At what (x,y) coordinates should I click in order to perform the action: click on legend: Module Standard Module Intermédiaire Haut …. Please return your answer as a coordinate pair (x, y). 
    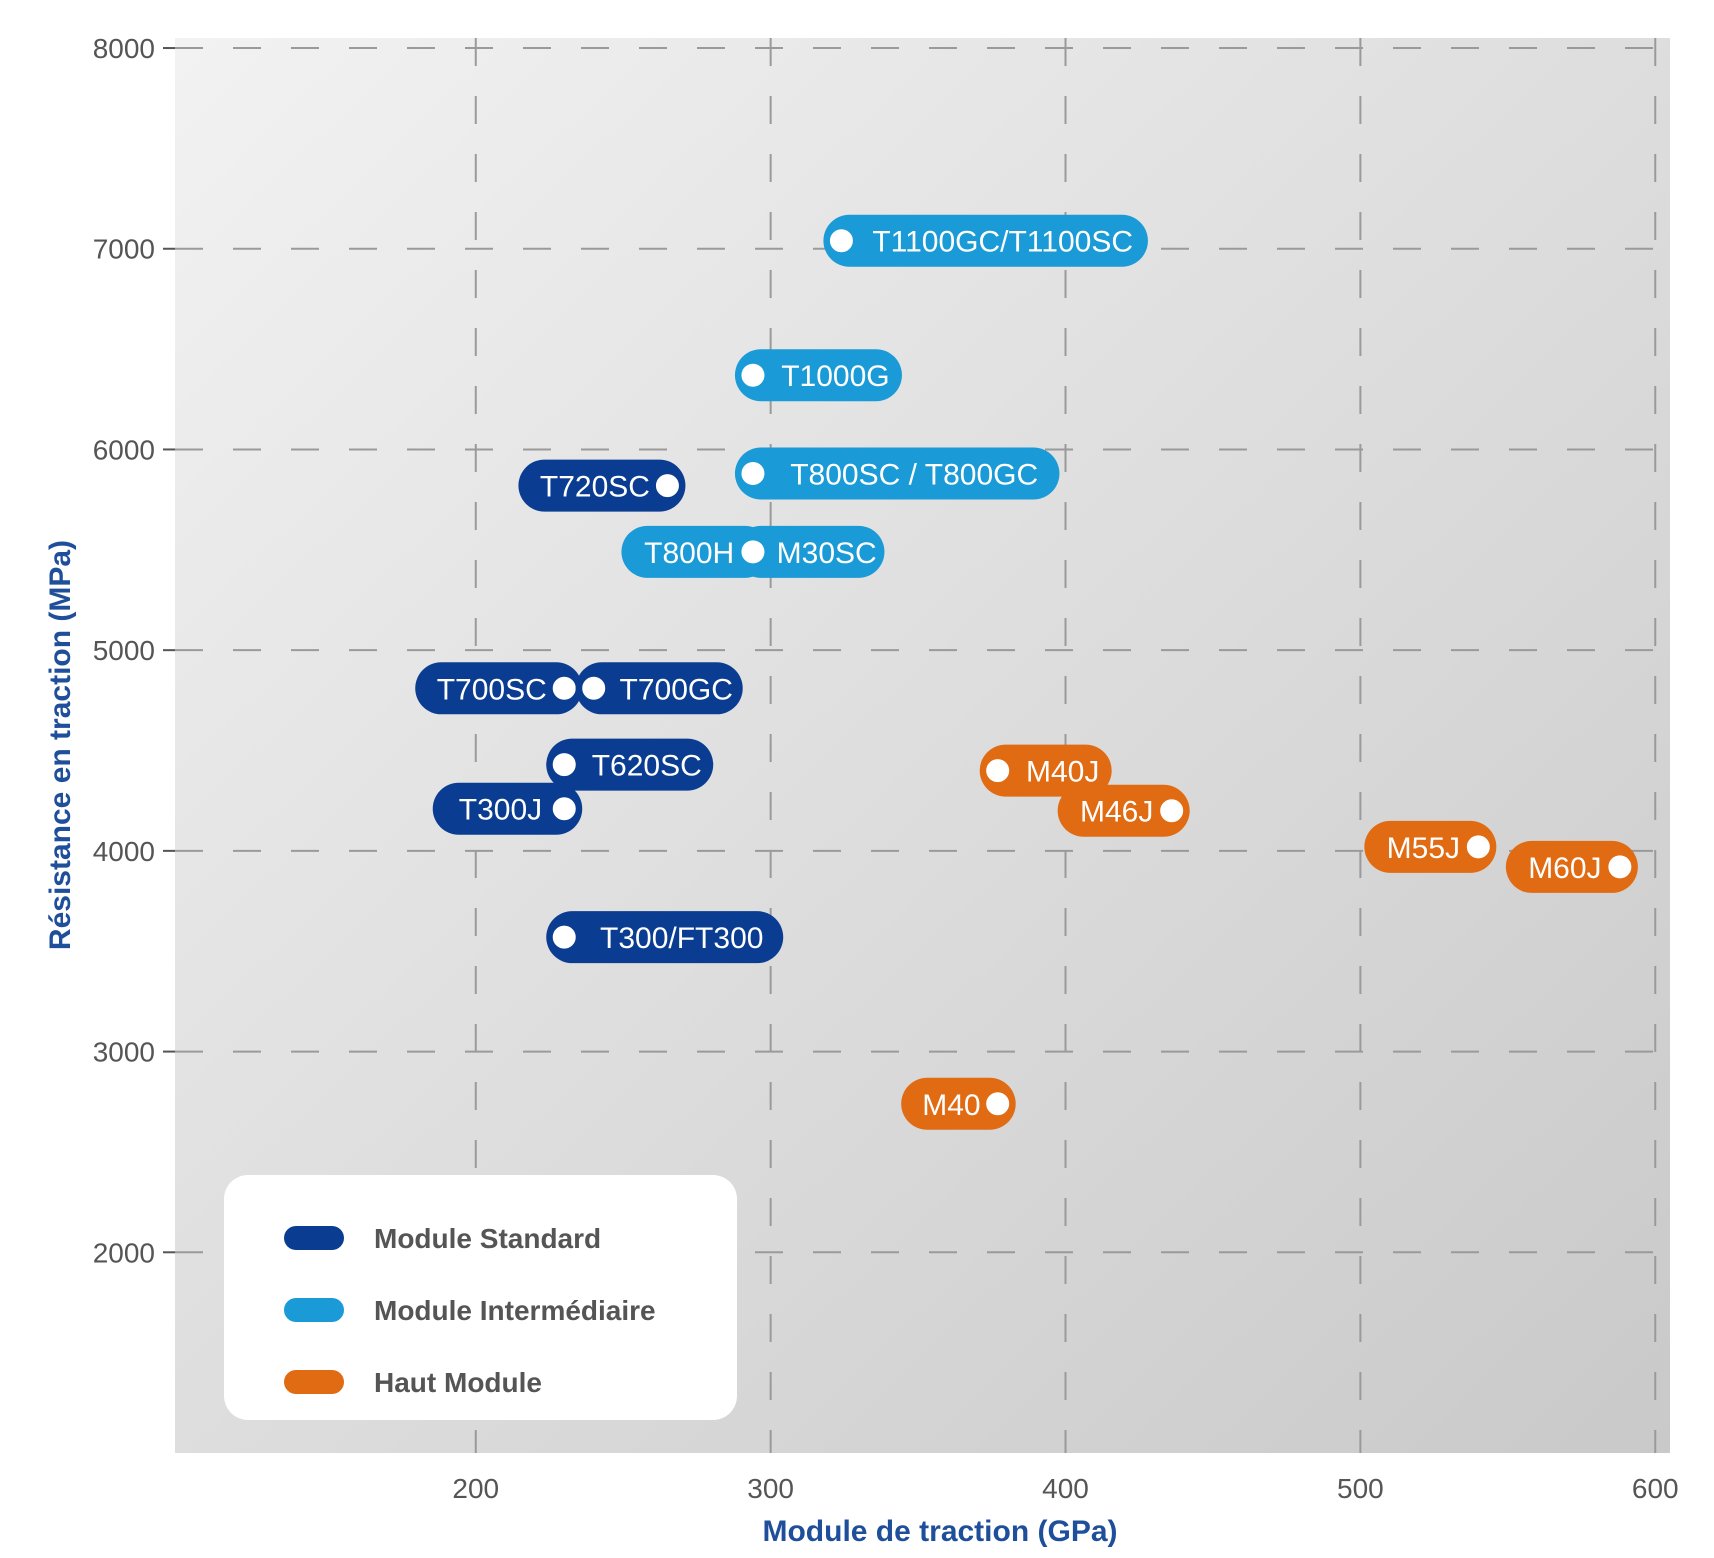
    Looking at the image, I should click on (480, 1297).